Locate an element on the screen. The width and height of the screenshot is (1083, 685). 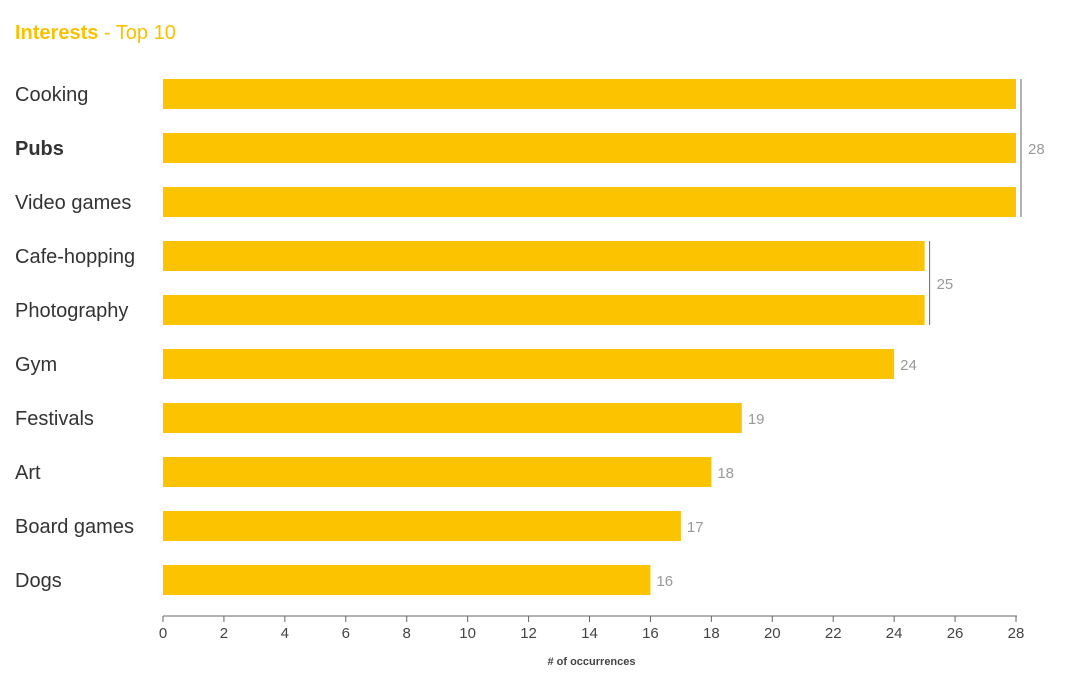
value-label-28: 28 is located at coordinates (1036, 149).